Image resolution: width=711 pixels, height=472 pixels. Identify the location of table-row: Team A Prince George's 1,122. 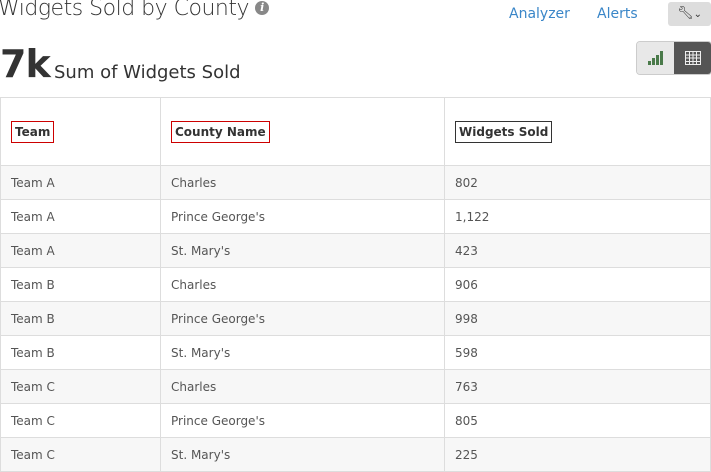
(355, 216).